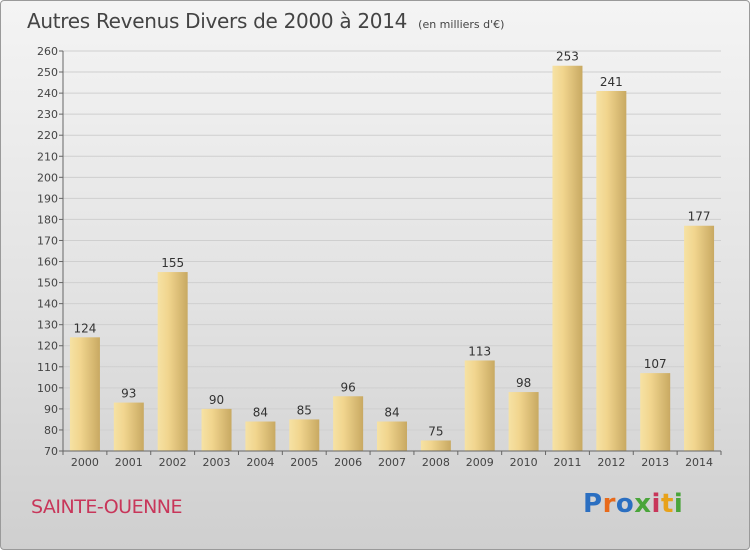 The image size is (750, 550). Describe the element at coordinates (47, 325) in the screenshot. I see `y-tick-label: 130` at that location.